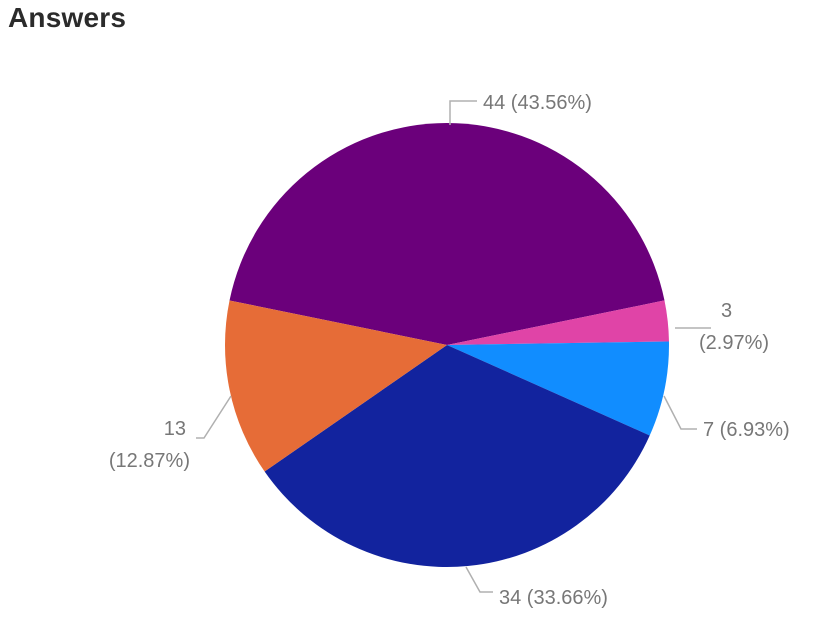  What do you see at coordinates (734, 343) in the screenshot?
I see `data-label: (2.97%)` at bounding box center [734, 343].